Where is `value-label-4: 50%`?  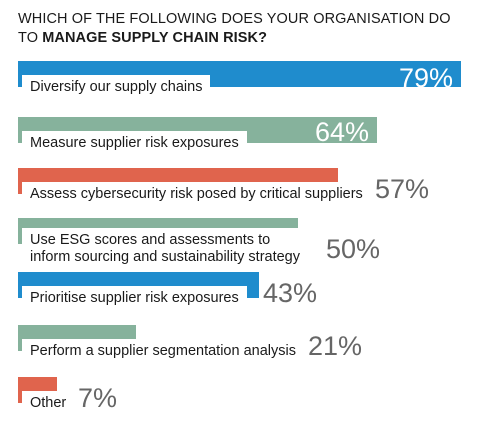 value-label-4: 50% is located at coordinates (353, 249).